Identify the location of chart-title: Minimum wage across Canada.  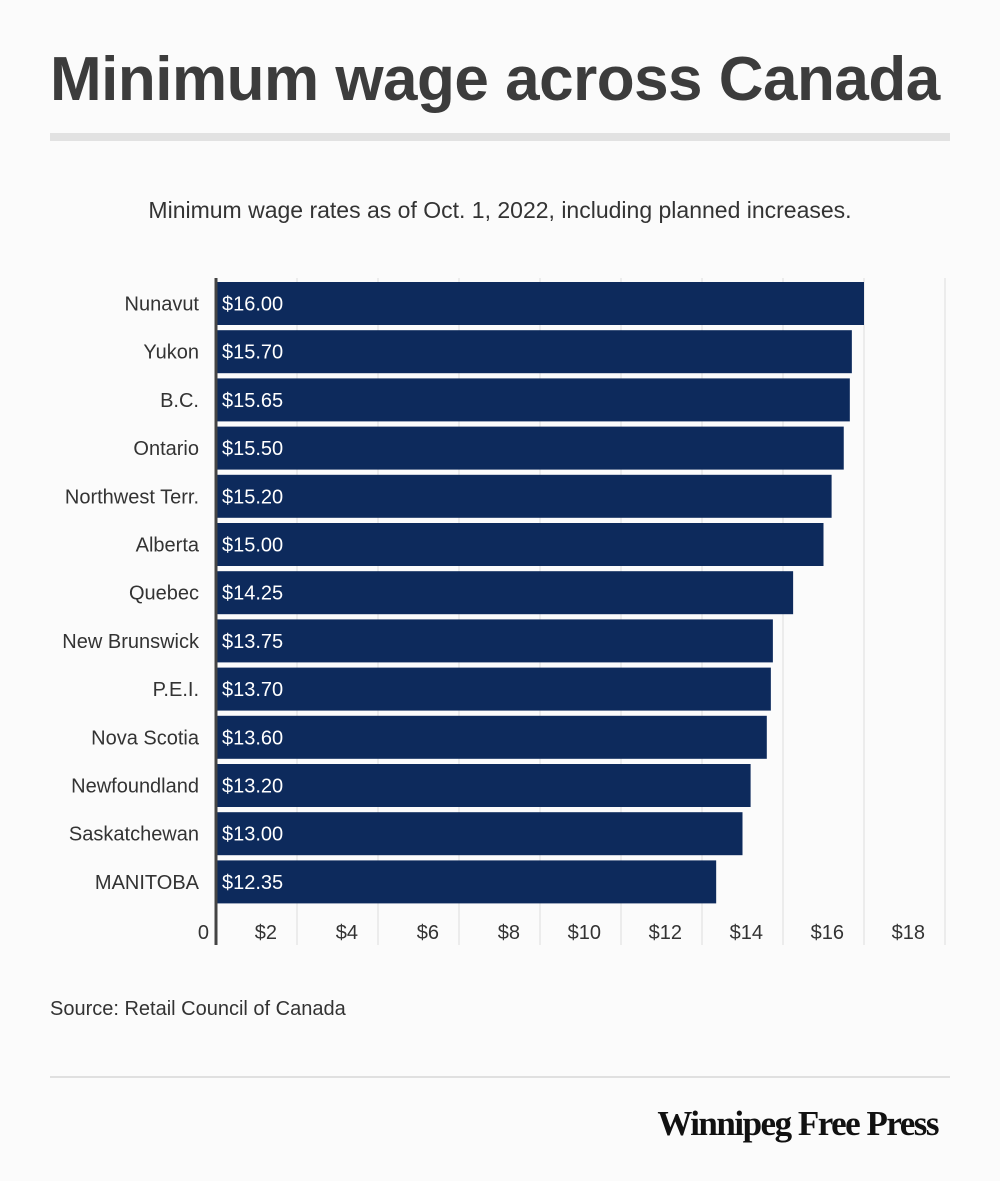
(495, 79).